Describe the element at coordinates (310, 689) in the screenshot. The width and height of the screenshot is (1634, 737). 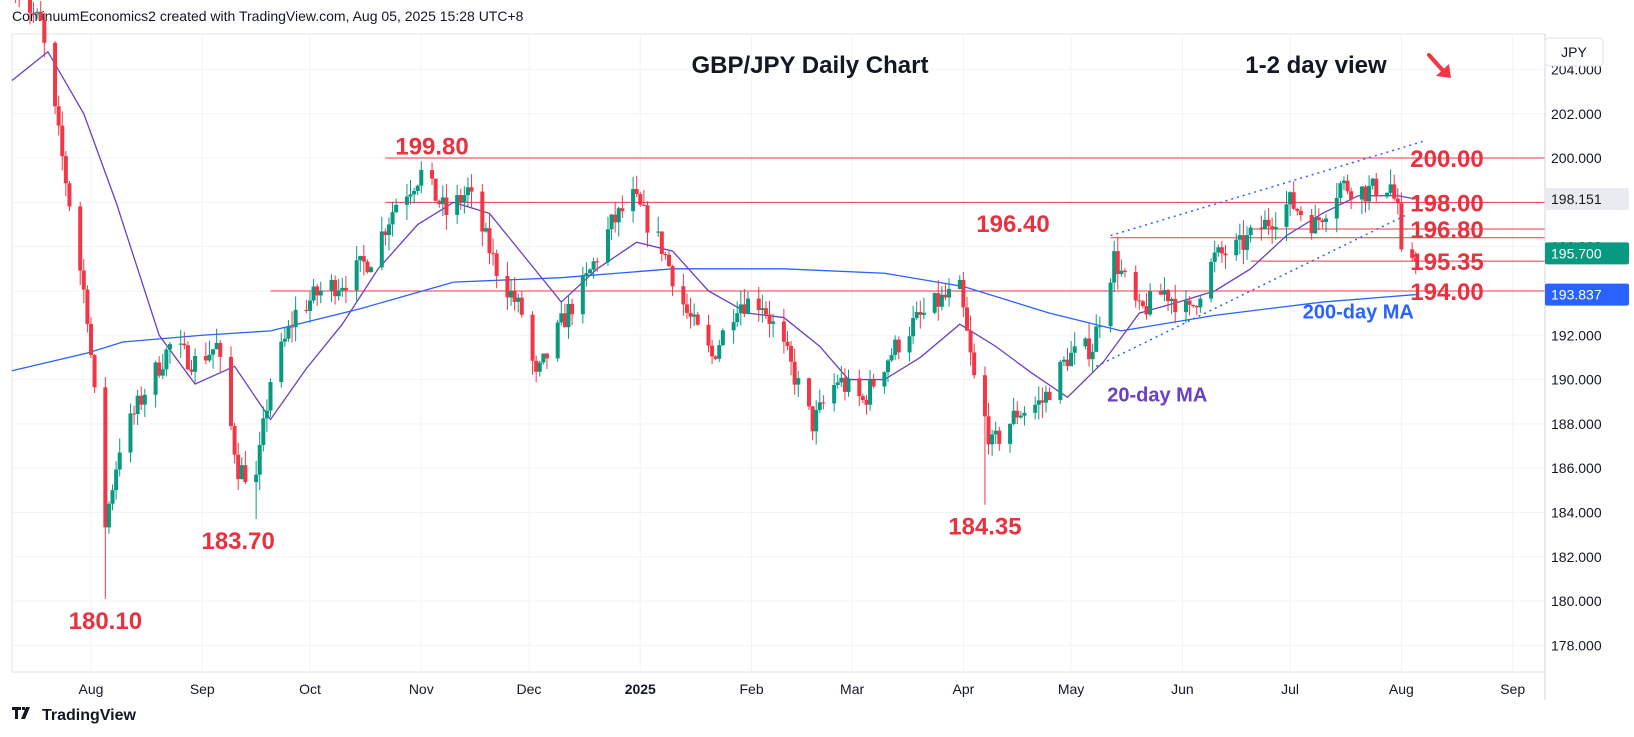
I see `x-tick-label: Oct` at that location.